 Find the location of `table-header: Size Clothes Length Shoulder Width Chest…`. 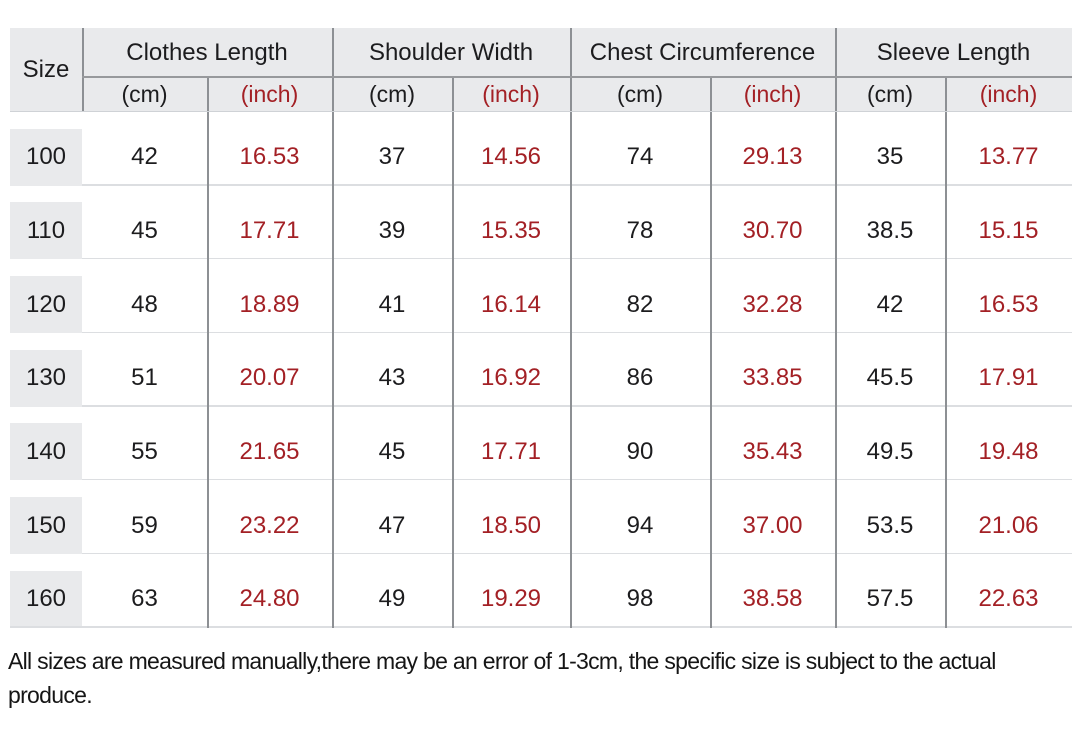

table-header: Size Clothes Length Shoulder Width Chest… is located at coordinates (541, 70).